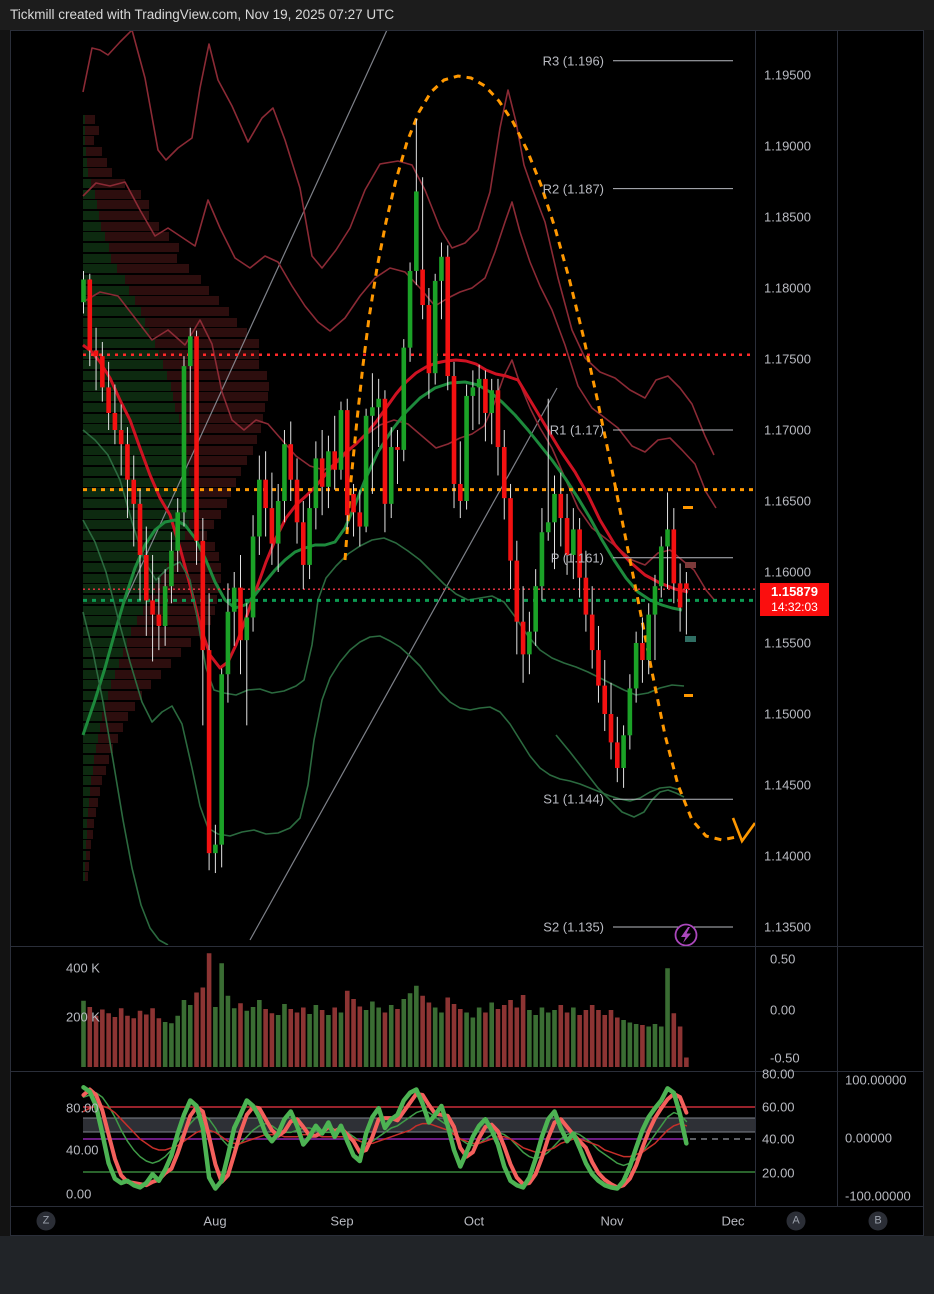 This screenshot has width=934, height=1294. I want to click on last-price-value: 1.15879, so click(794, 591).